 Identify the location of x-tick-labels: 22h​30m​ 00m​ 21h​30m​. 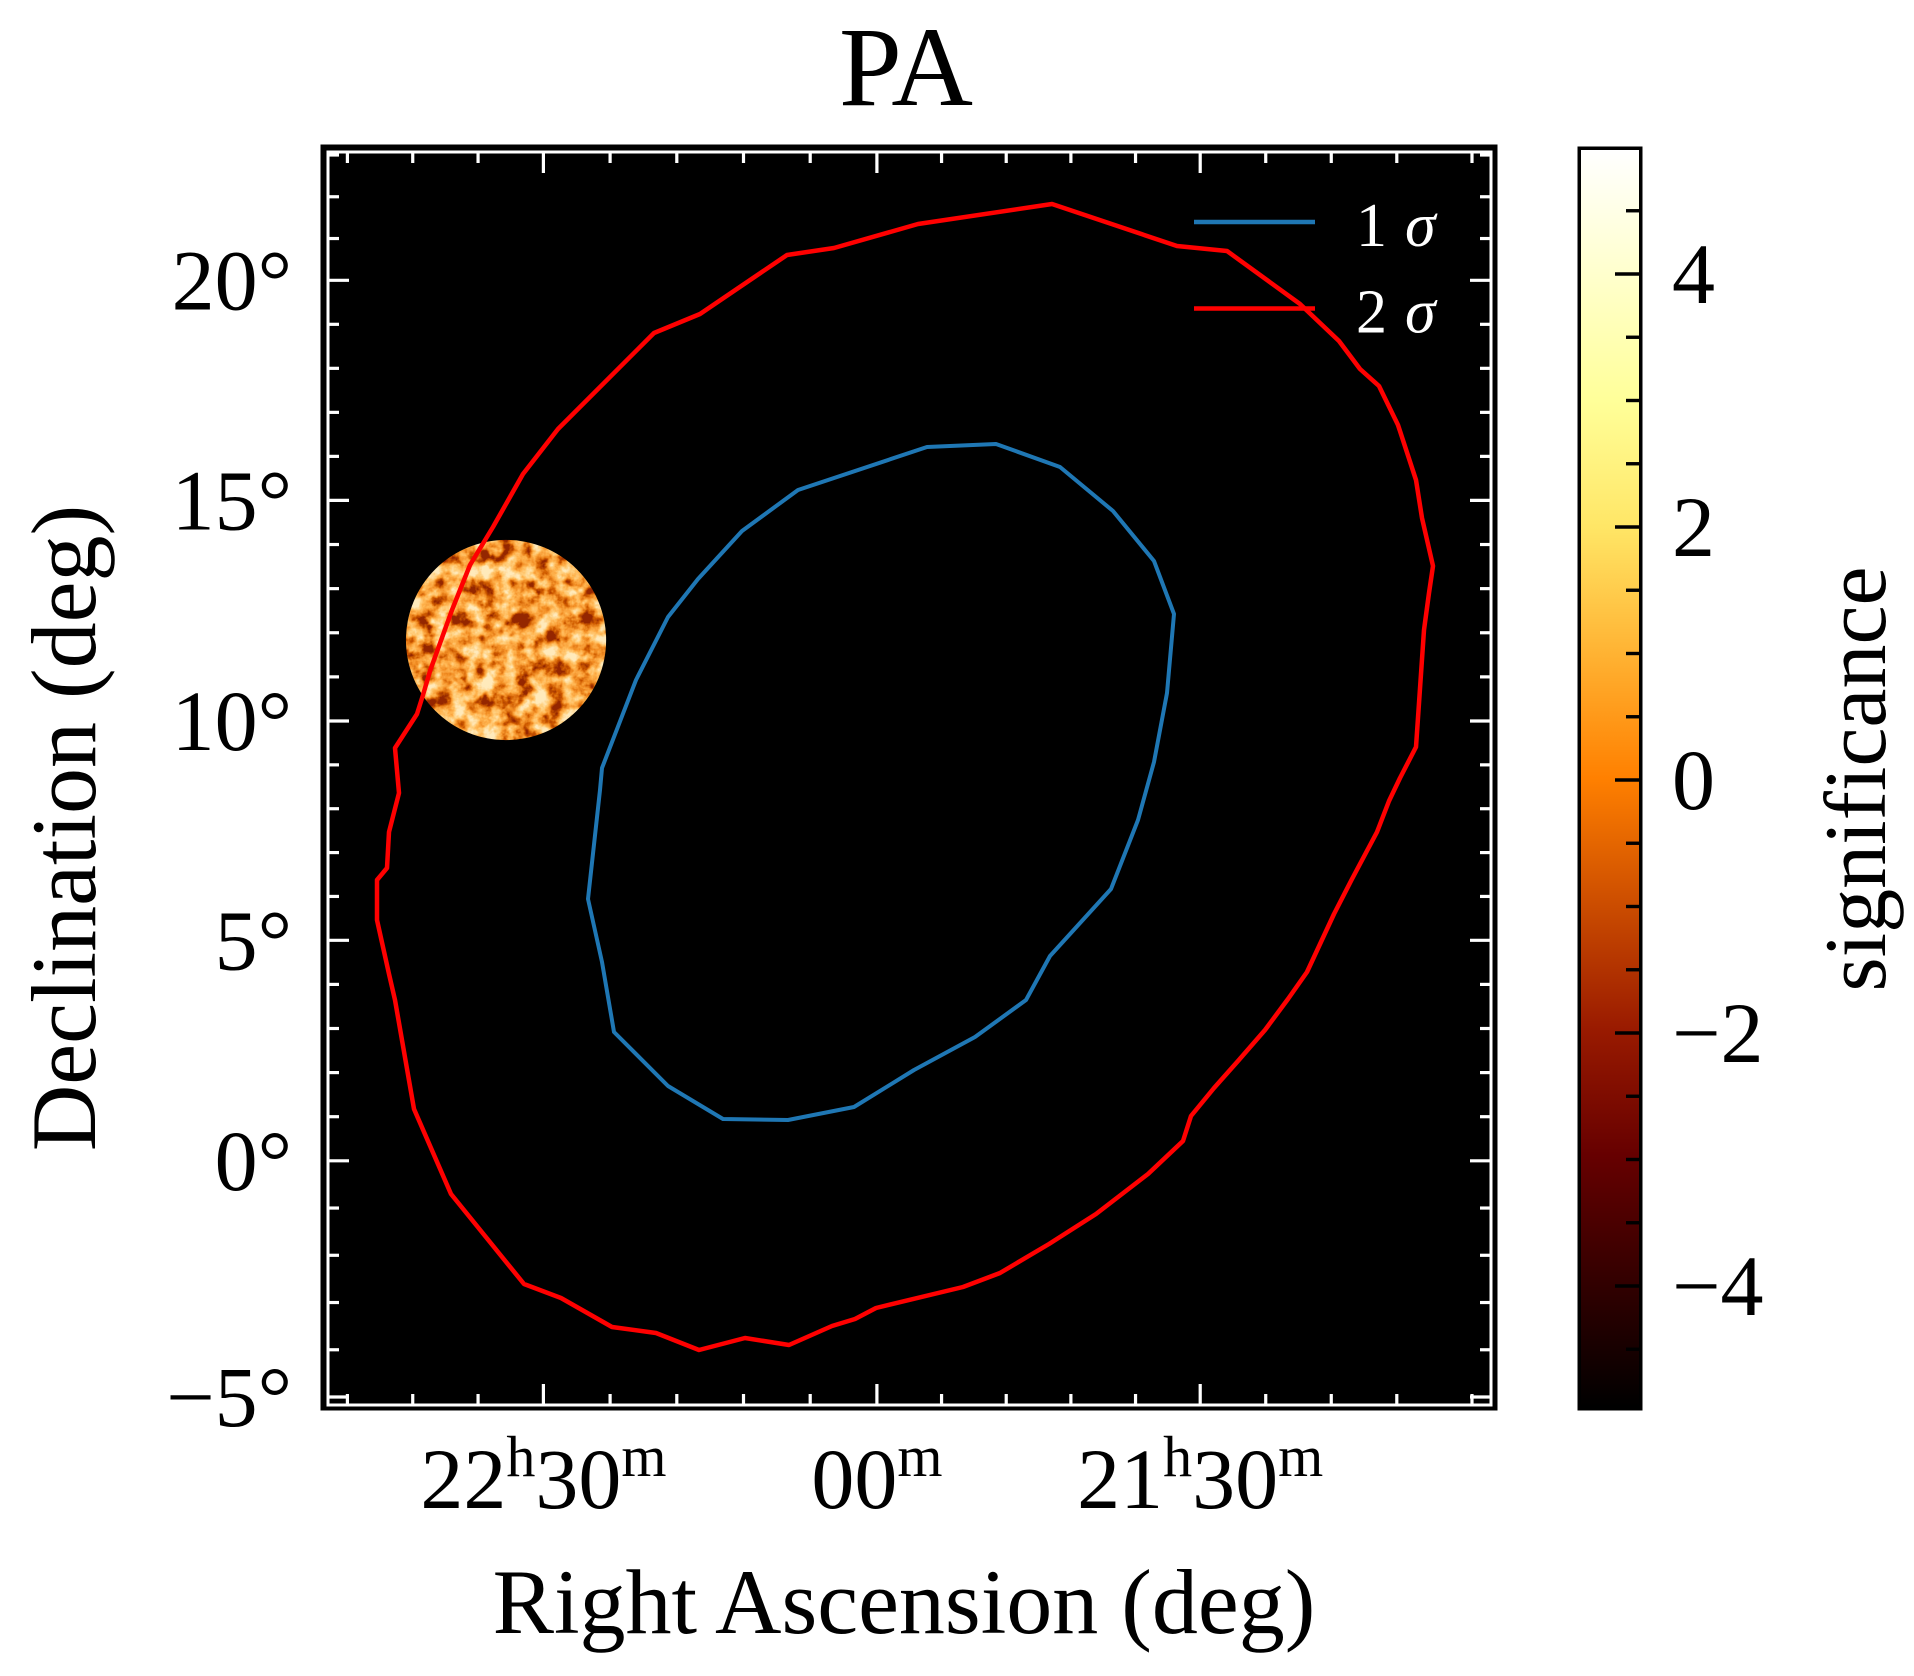
(871, 1475).